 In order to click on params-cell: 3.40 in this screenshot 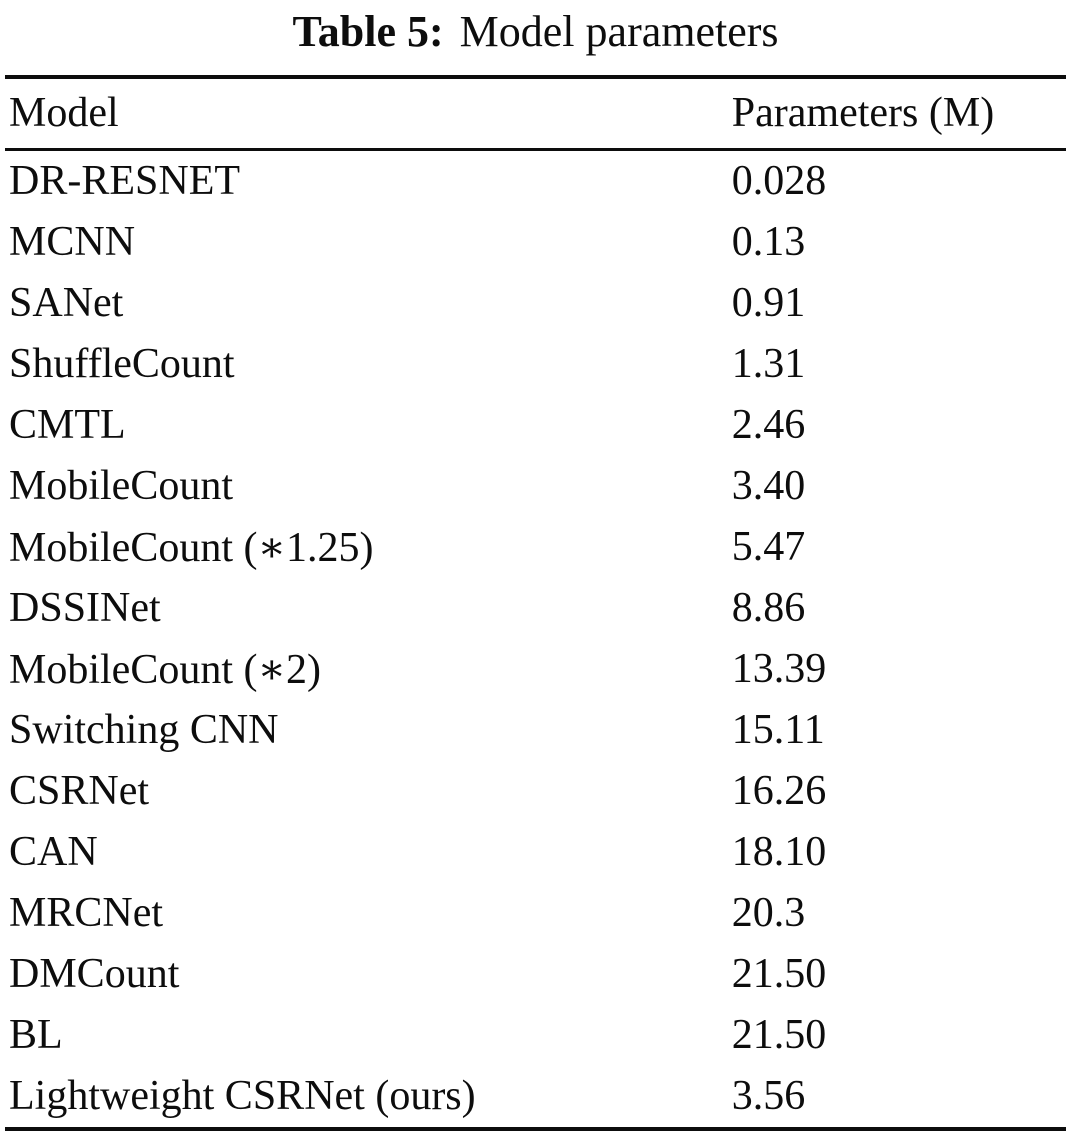, I will do `click(768, 486)`.